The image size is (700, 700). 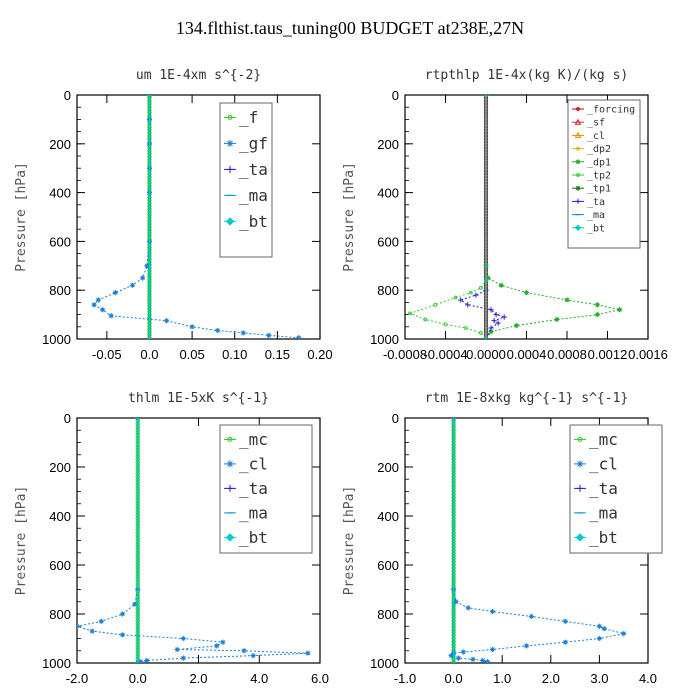 I want to click on series-dp1, so click(x=553, y=217).